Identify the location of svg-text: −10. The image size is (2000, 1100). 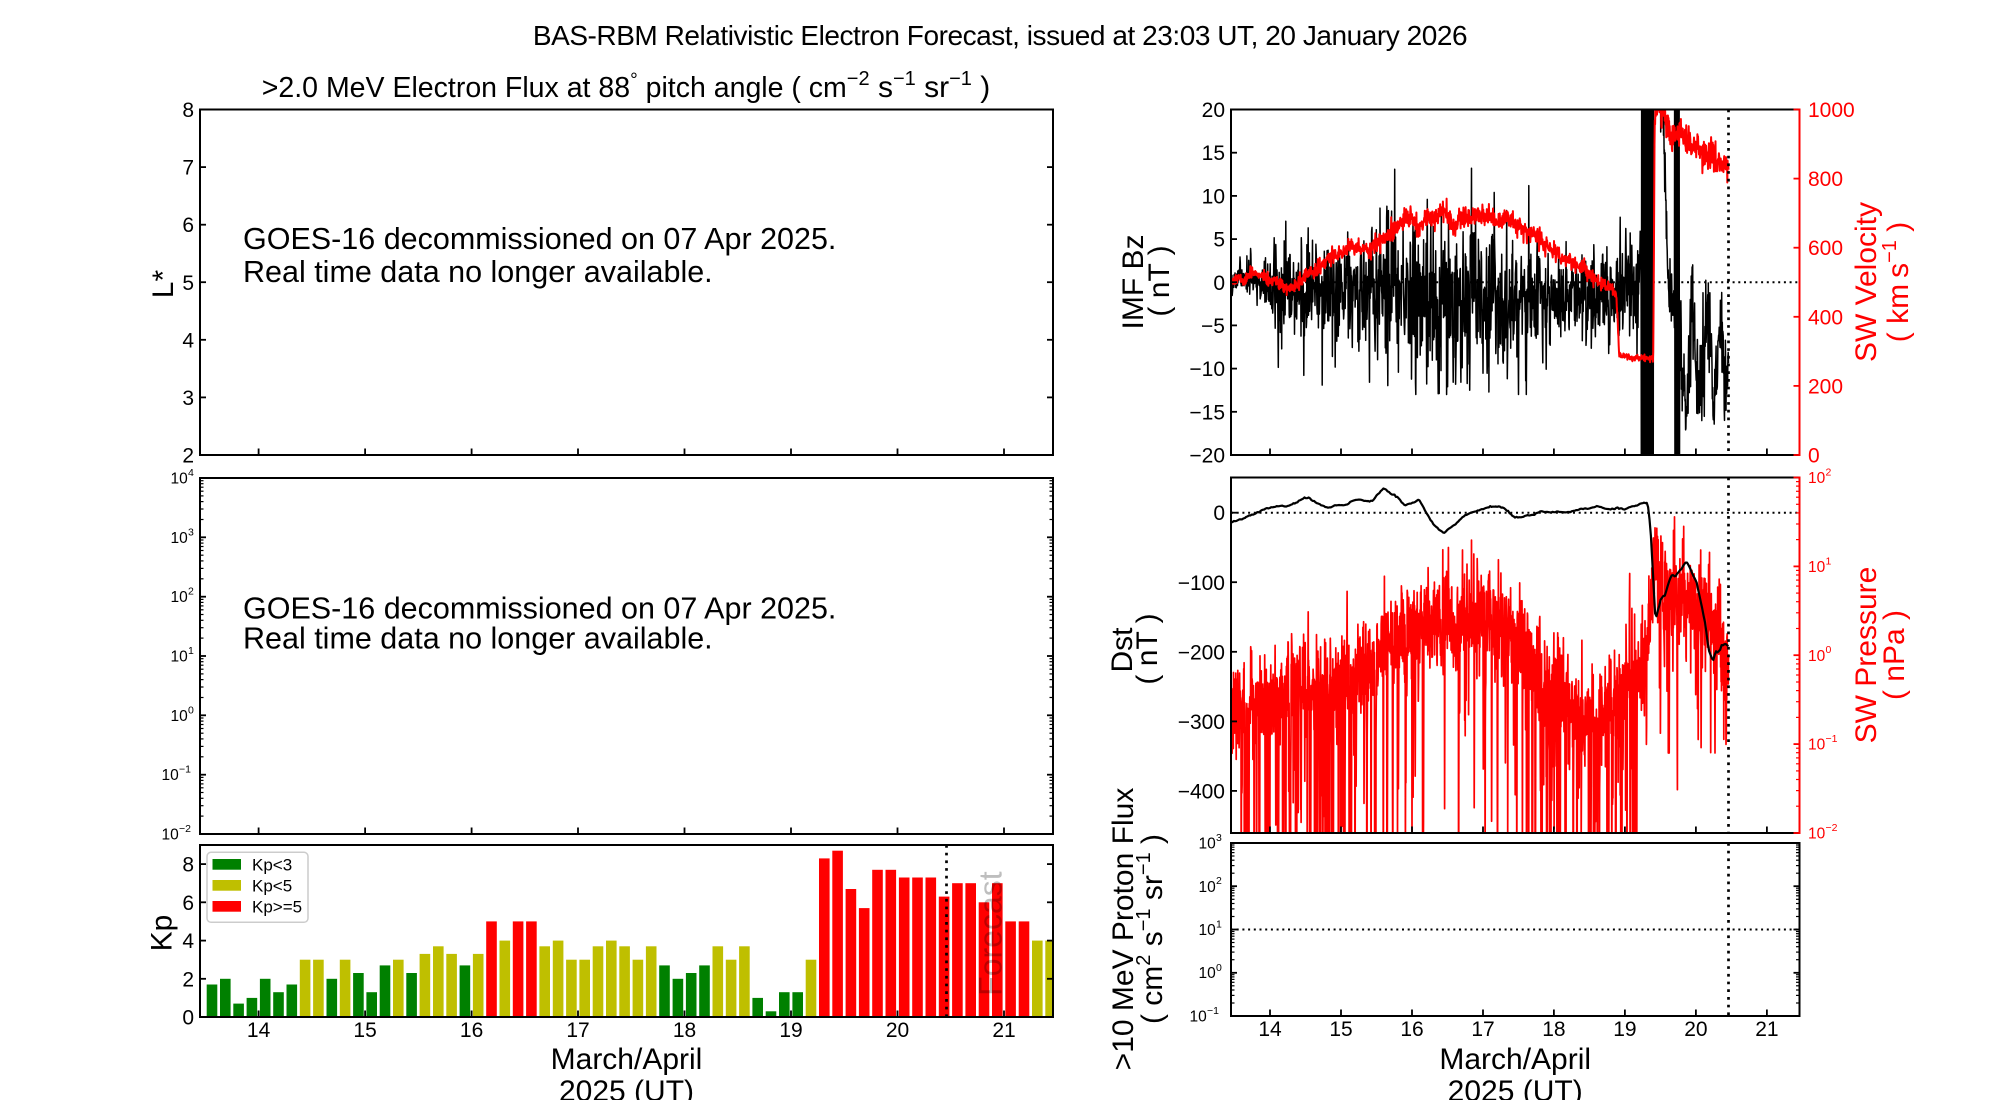
(1207, 369).